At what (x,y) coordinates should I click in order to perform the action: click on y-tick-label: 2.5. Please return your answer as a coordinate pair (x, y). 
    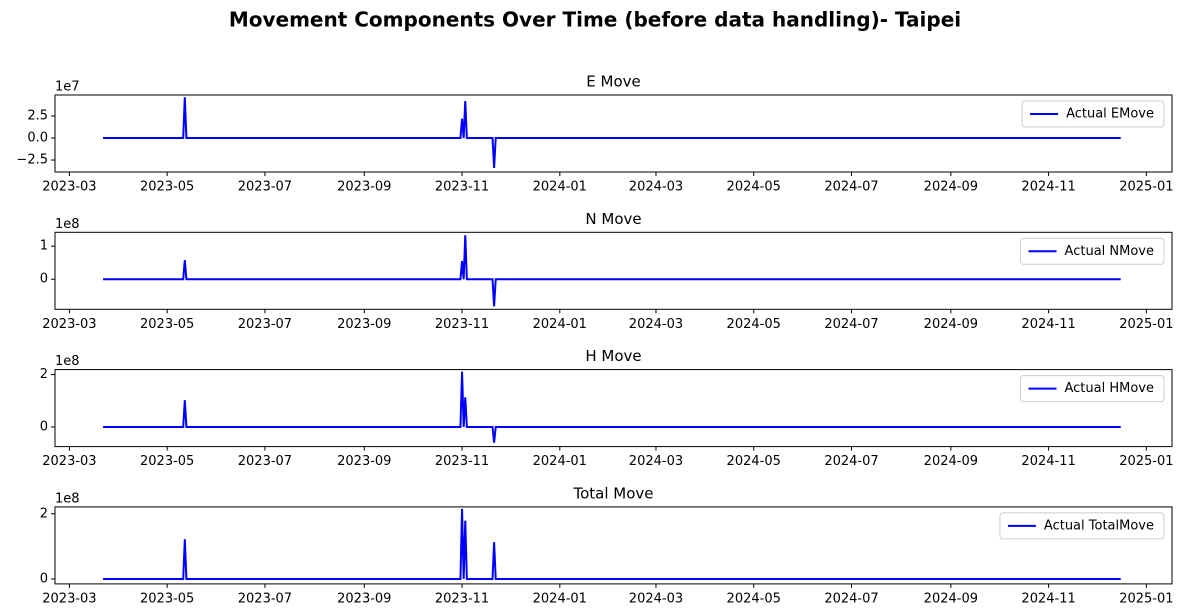
    Looking at the image, I should click on (37, 116).